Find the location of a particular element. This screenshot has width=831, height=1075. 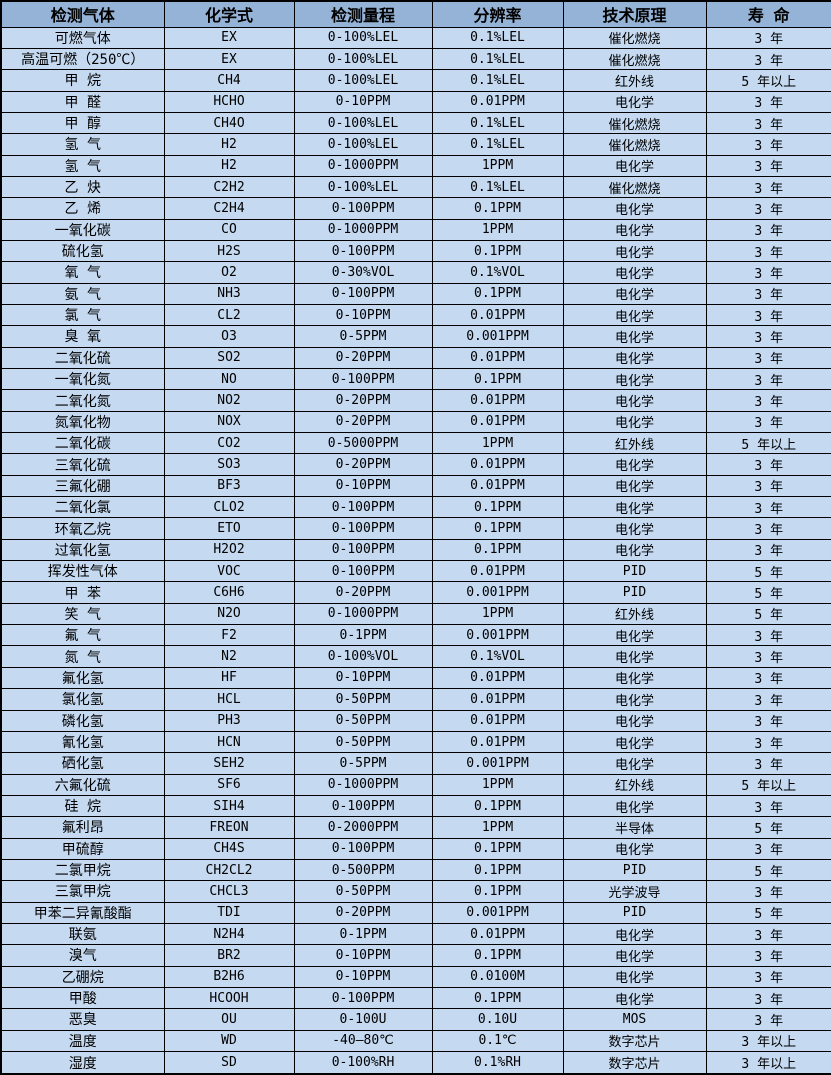

formula-cell: C2H4 is located at coordinates (229, 208).